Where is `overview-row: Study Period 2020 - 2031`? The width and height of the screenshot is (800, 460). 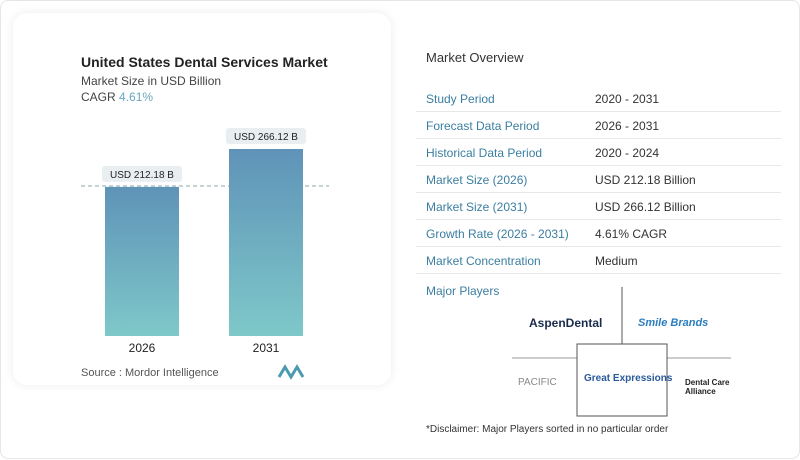
overview-row: Study Period 2020 - 2031 is located at coordinates (598, 98).